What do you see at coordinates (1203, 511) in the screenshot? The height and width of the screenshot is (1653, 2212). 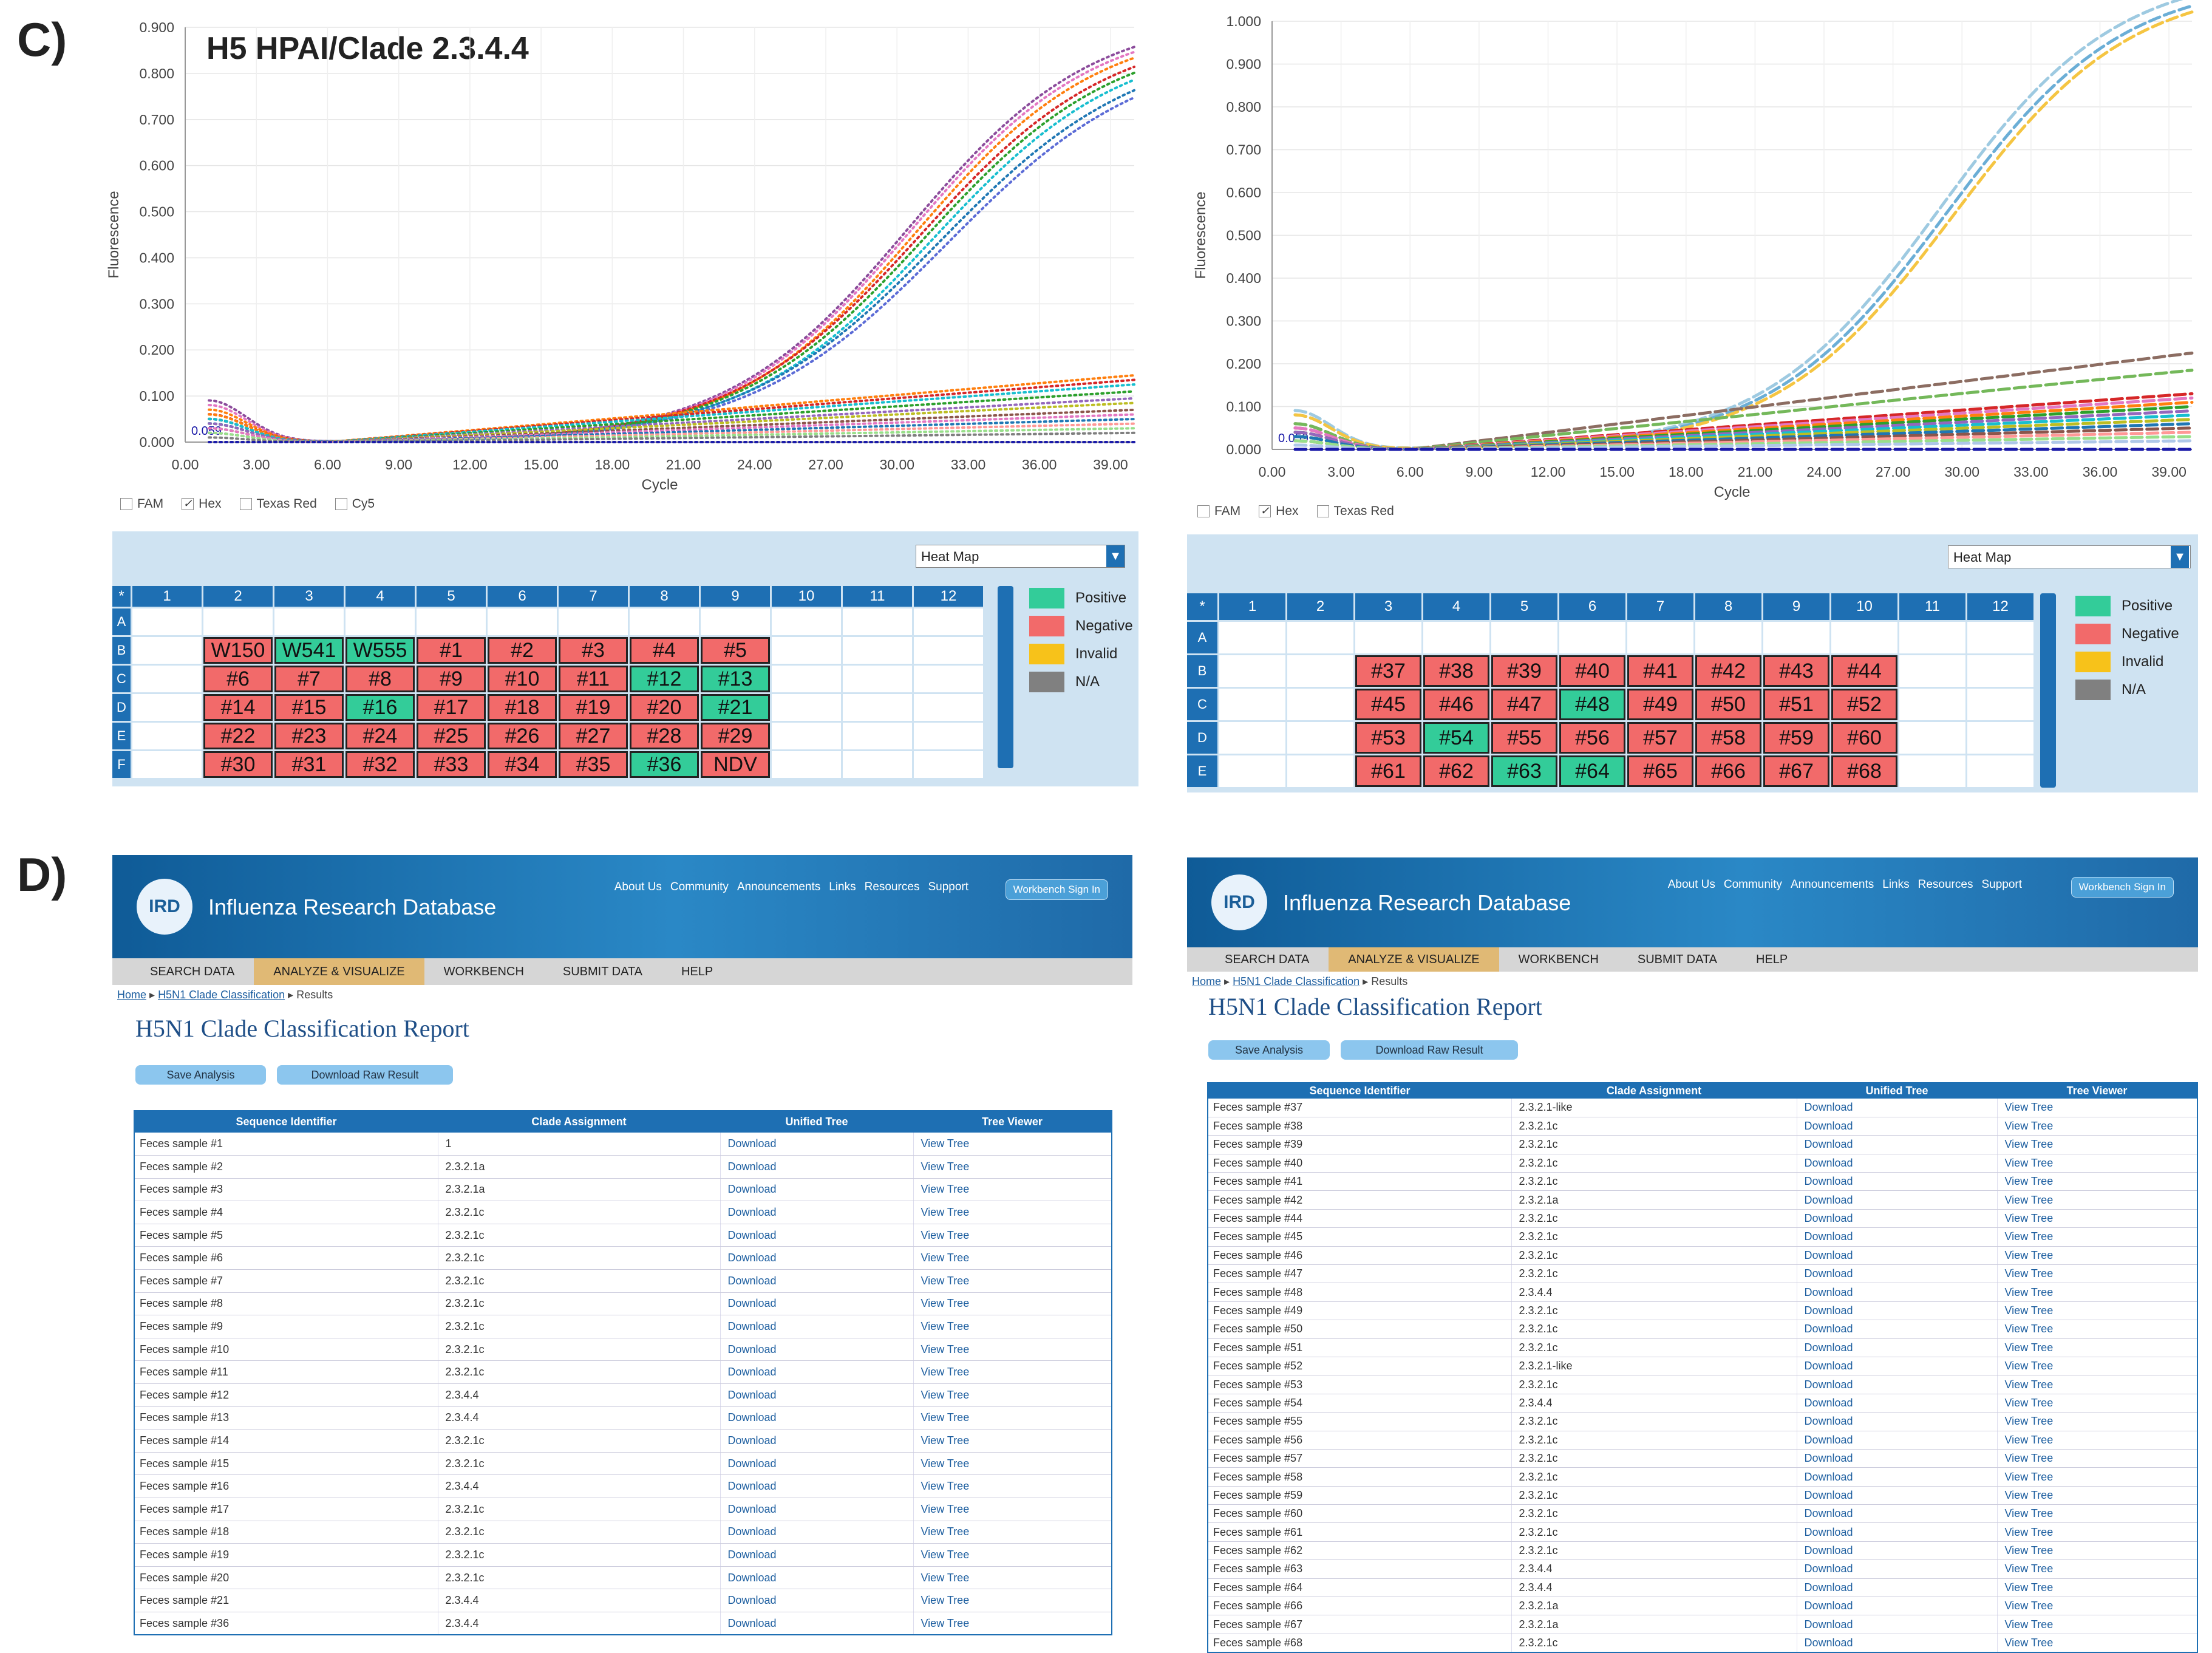 I see `checkbox` at bounding box center [1203, 511].